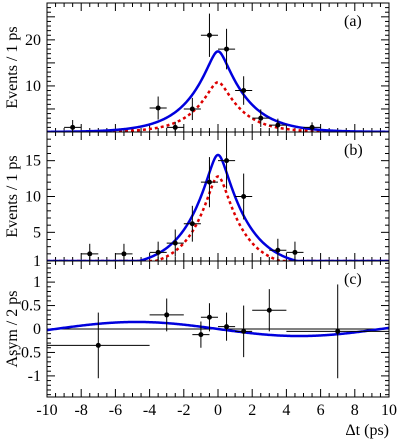 The width and height of the screenshot is (403, 441). What do you see at coordinates (353, 150) in the screenshot?
I see `panel-label: (b)` at bounding box center [353, 150].